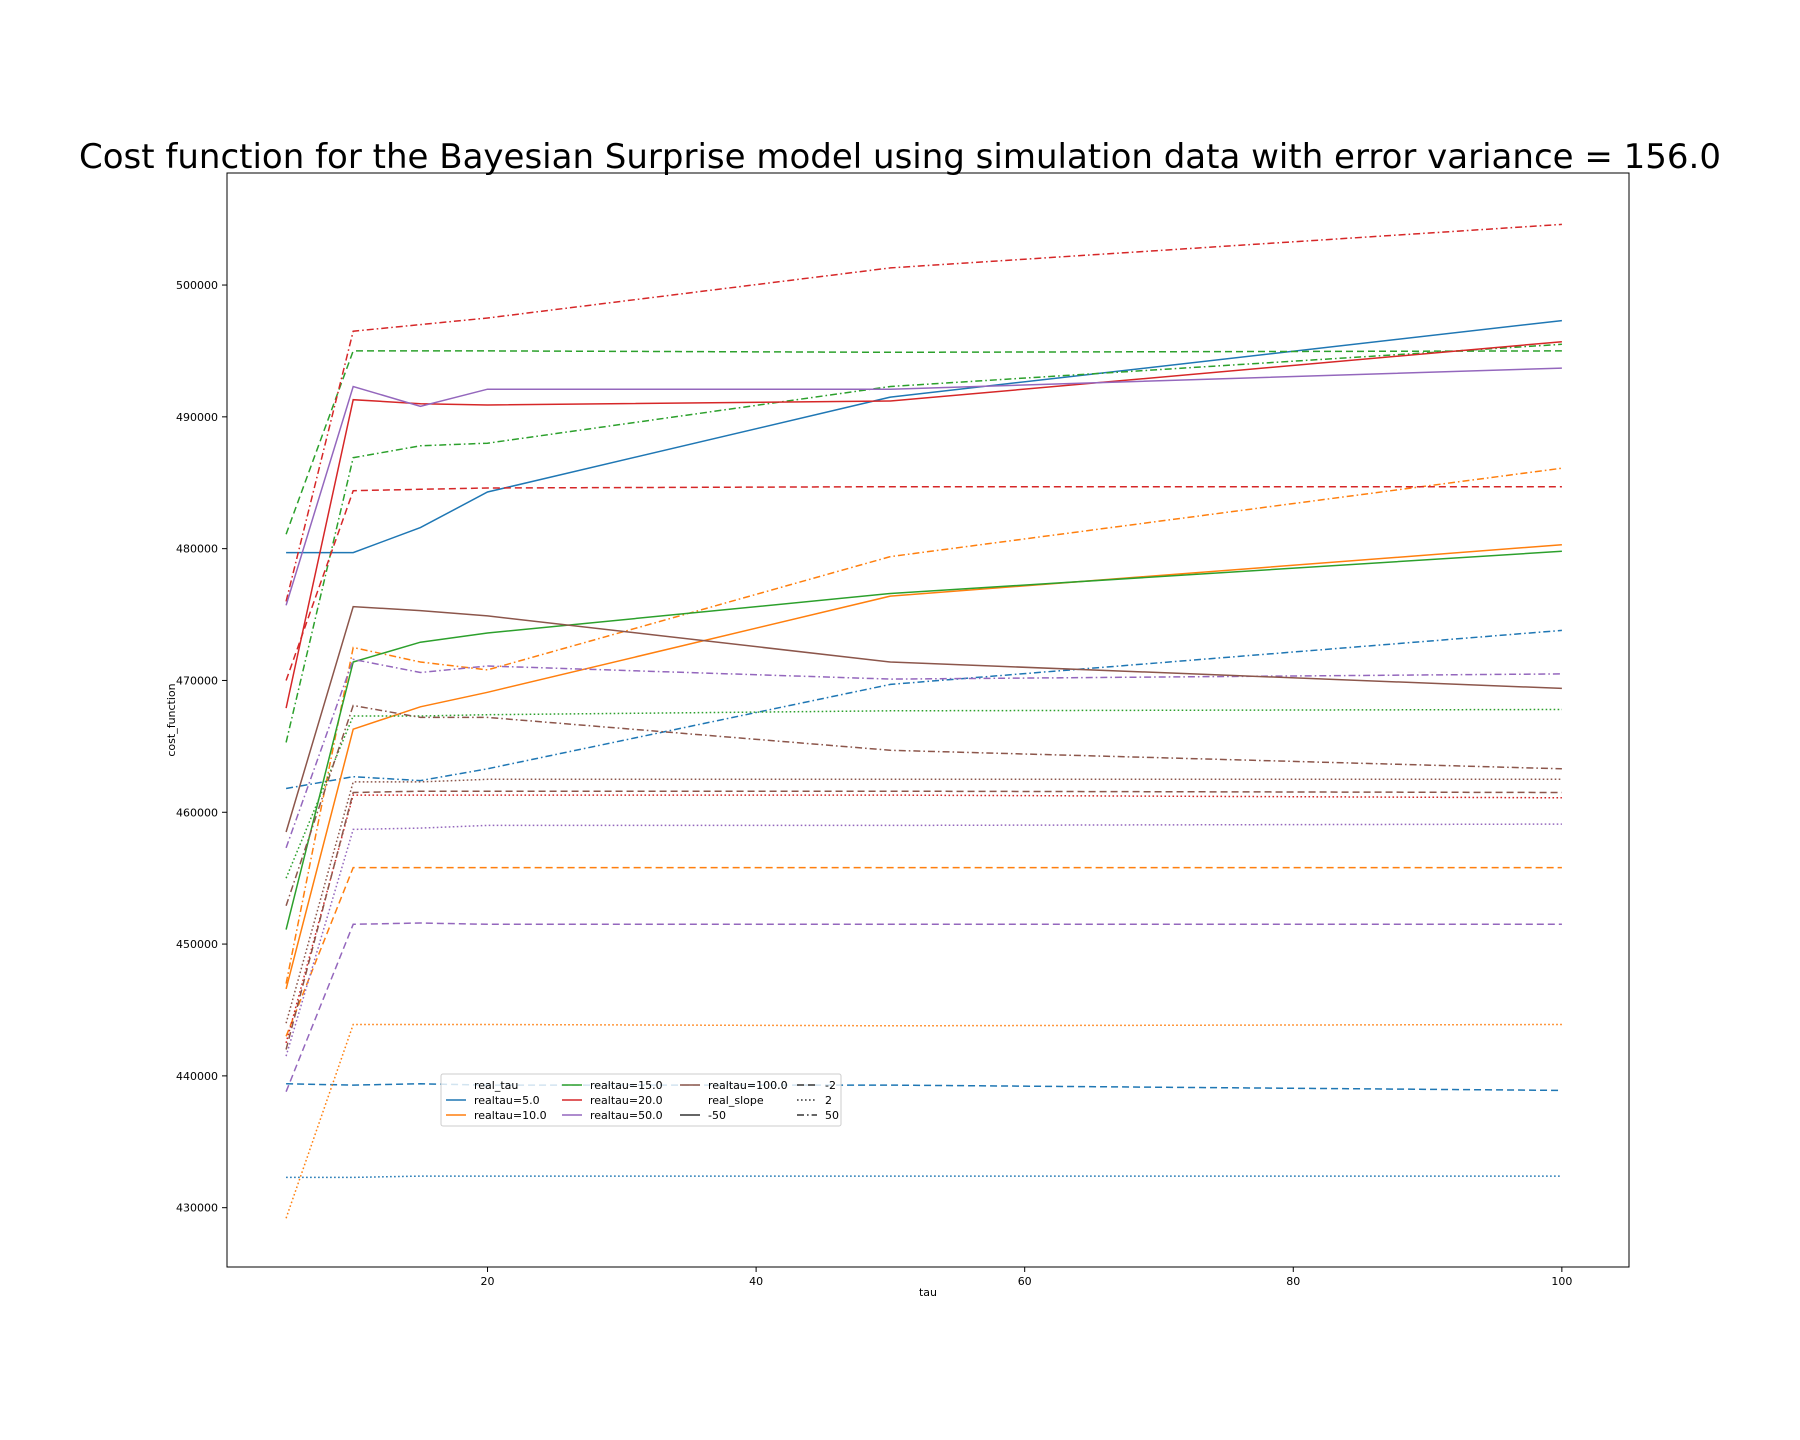  Describe the element at coordinates (626, 1100) in the screenshot. I see `legend-label-1-1: realtau=20.0` at that location.